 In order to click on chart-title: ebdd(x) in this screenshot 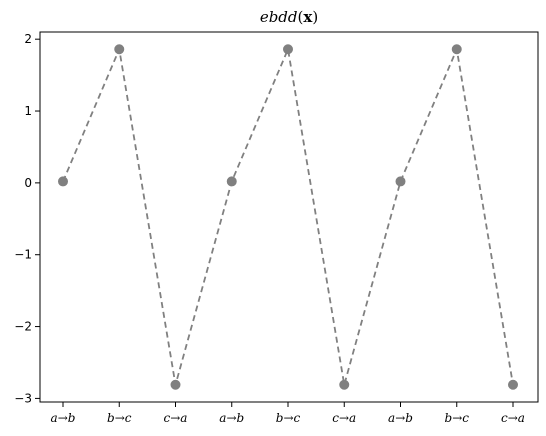, I will do `click(289, 17)`.